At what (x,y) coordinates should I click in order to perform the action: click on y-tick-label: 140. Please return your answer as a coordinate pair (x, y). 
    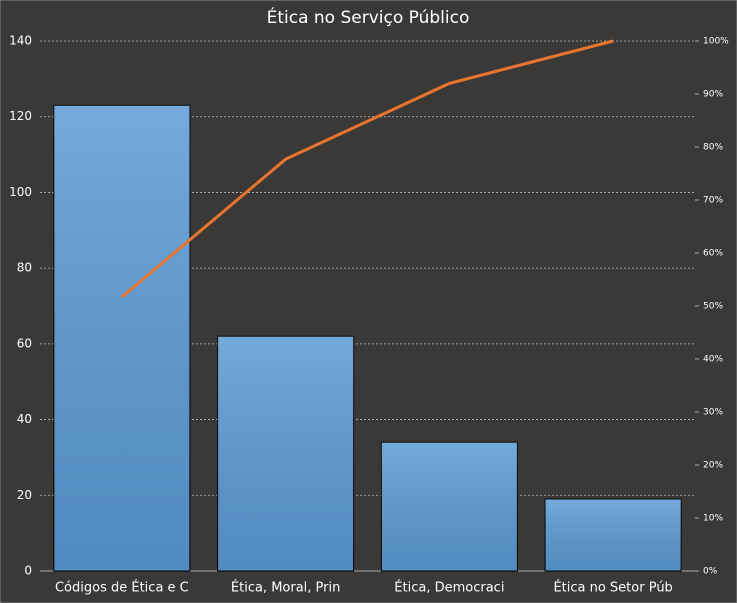
    Looking at the image, I should click on (20, 41).